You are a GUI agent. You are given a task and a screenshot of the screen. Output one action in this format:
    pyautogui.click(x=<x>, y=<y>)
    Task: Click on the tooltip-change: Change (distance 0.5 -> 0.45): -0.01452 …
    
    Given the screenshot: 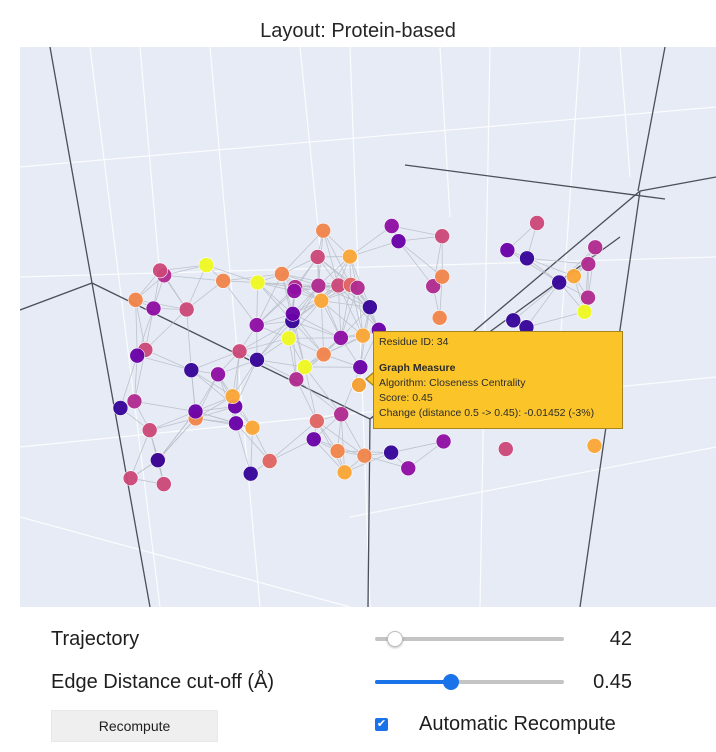 What is the action you would take?
    pyautogui.click(x=487, y=413)
    